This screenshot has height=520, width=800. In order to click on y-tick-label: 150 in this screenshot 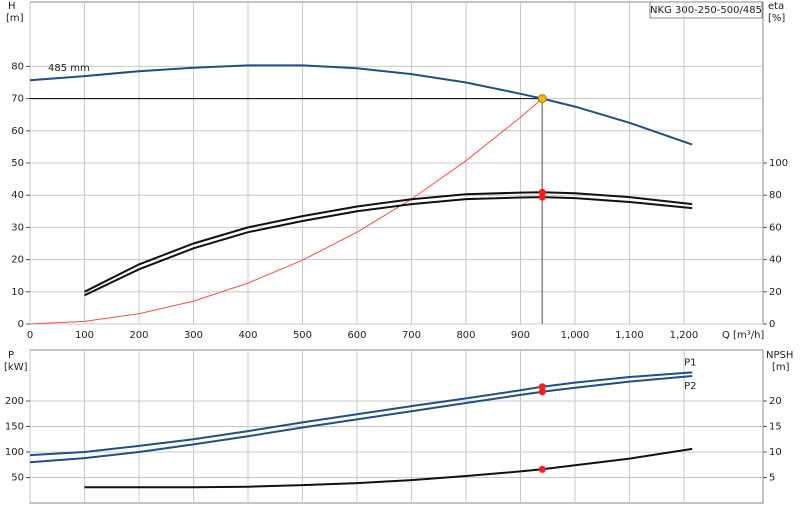, I will do `click(14, 427)`.